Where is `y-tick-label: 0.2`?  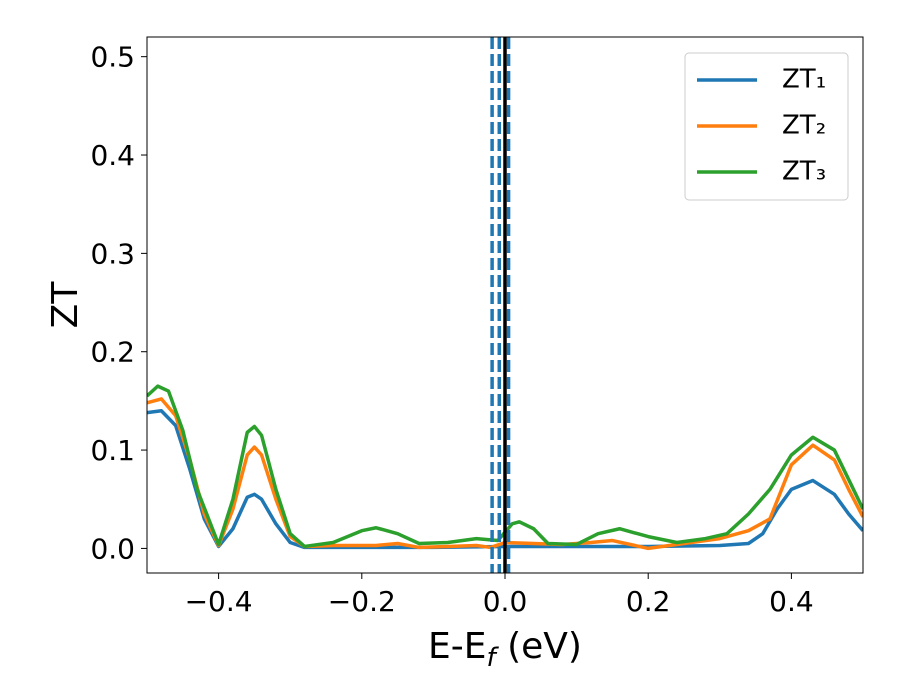
y-tick-label: 0.2 is located at coordinates (112, 352).